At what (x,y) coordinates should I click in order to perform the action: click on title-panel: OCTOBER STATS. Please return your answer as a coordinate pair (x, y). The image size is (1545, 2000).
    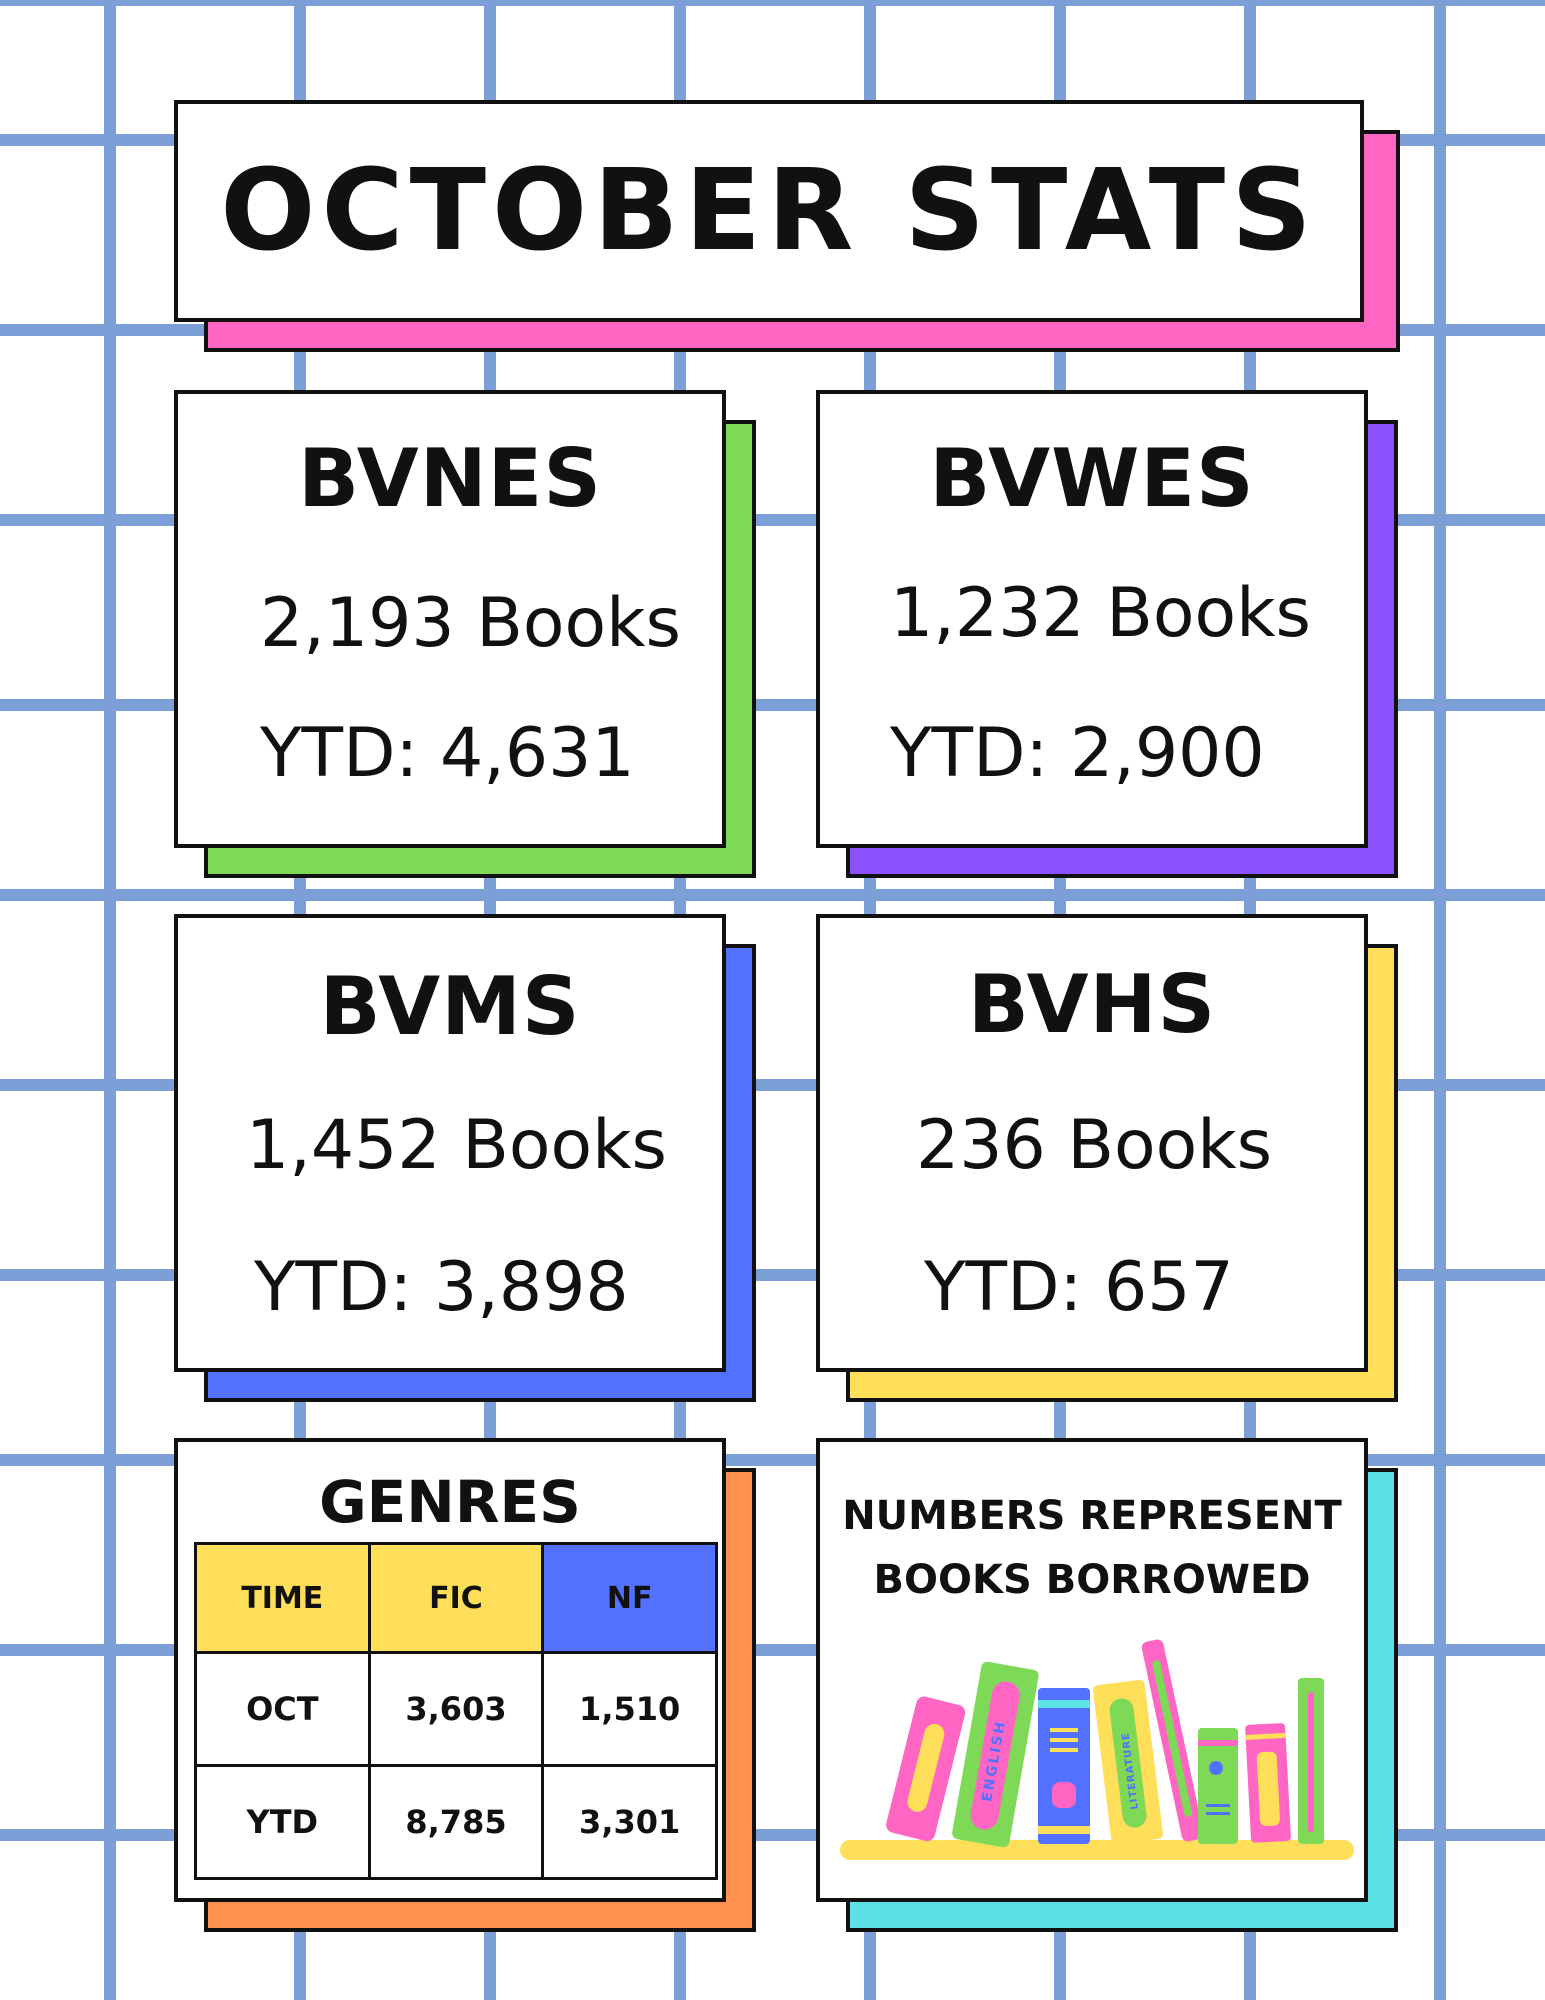
    Looking at the image, I should click on (769, 211).